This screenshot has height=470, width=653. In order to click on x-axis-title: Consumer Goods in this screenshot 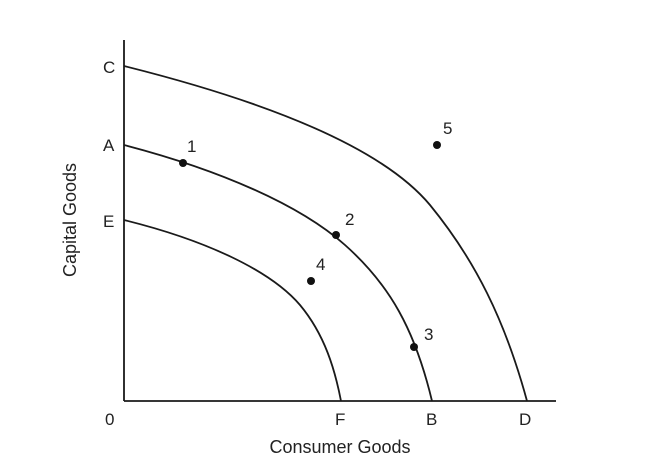, I will do `click(339, 447)`.